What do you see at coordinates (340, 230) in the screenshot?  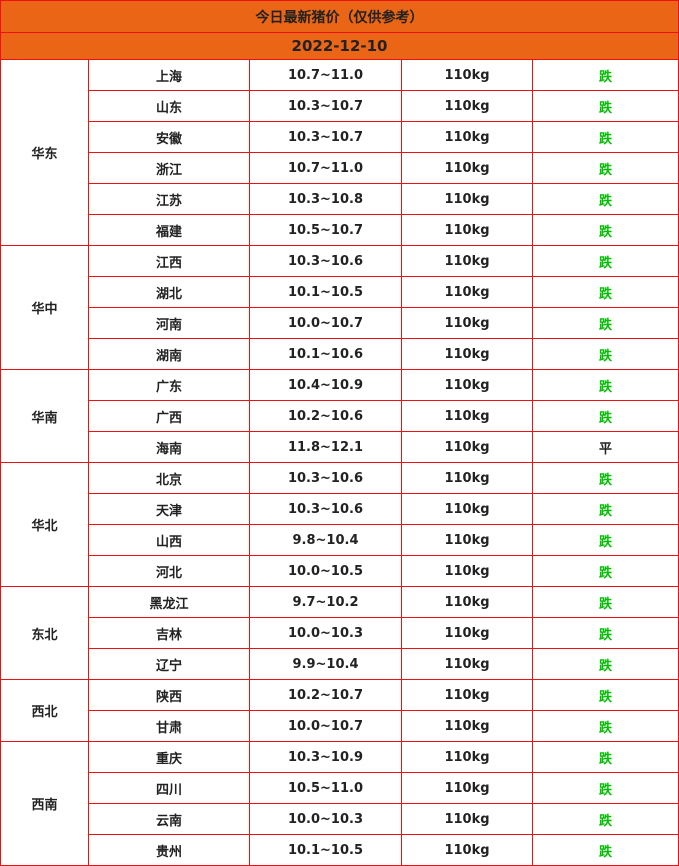 I see `table-row: 福建 10.5~10.7 110kg 跌` at bounding box center [340, 230].